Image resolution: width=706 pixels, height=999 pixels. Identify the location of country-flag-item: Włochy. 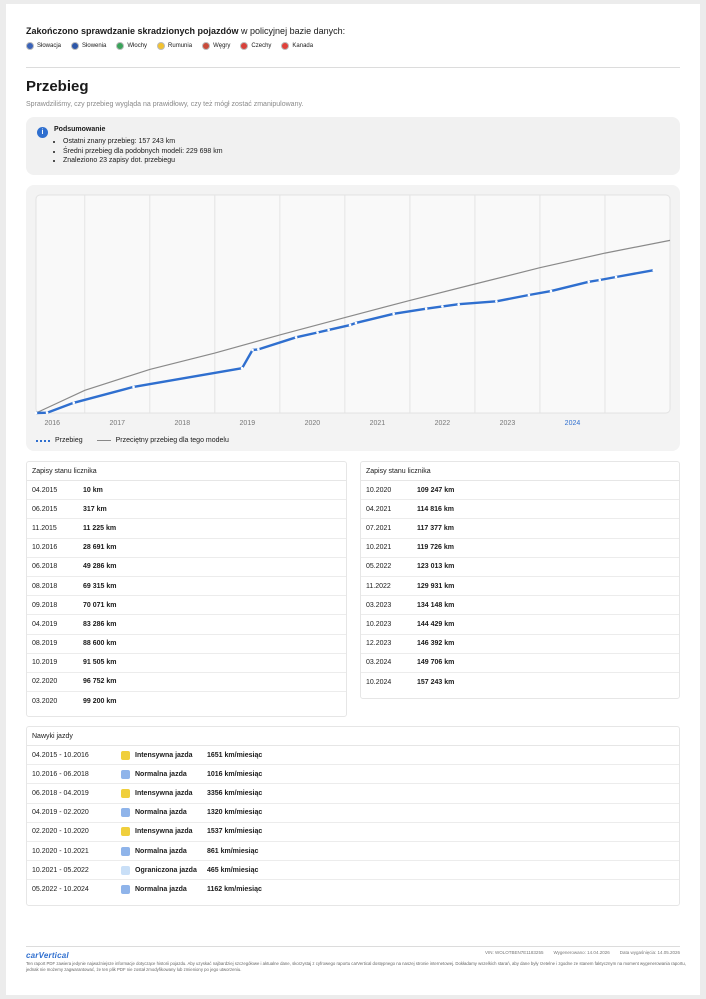
(131, 46).